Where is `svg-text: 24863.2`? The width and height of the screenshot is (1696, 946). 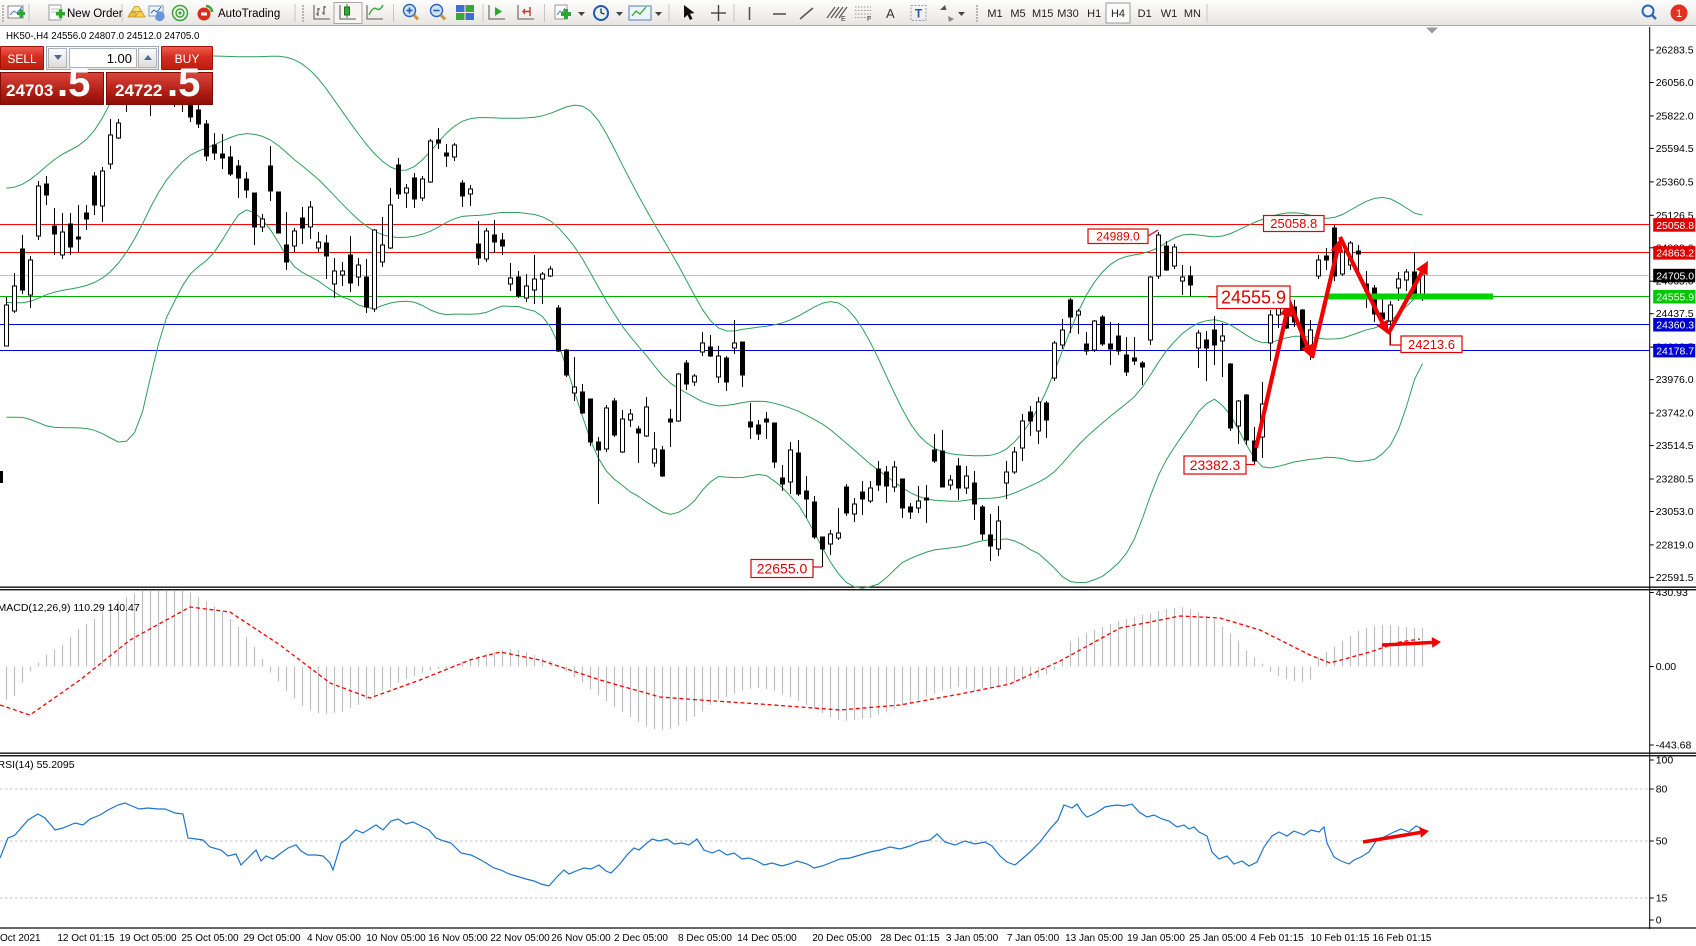 svg-text: 24863.2 is located at coordinates (1675, 254).